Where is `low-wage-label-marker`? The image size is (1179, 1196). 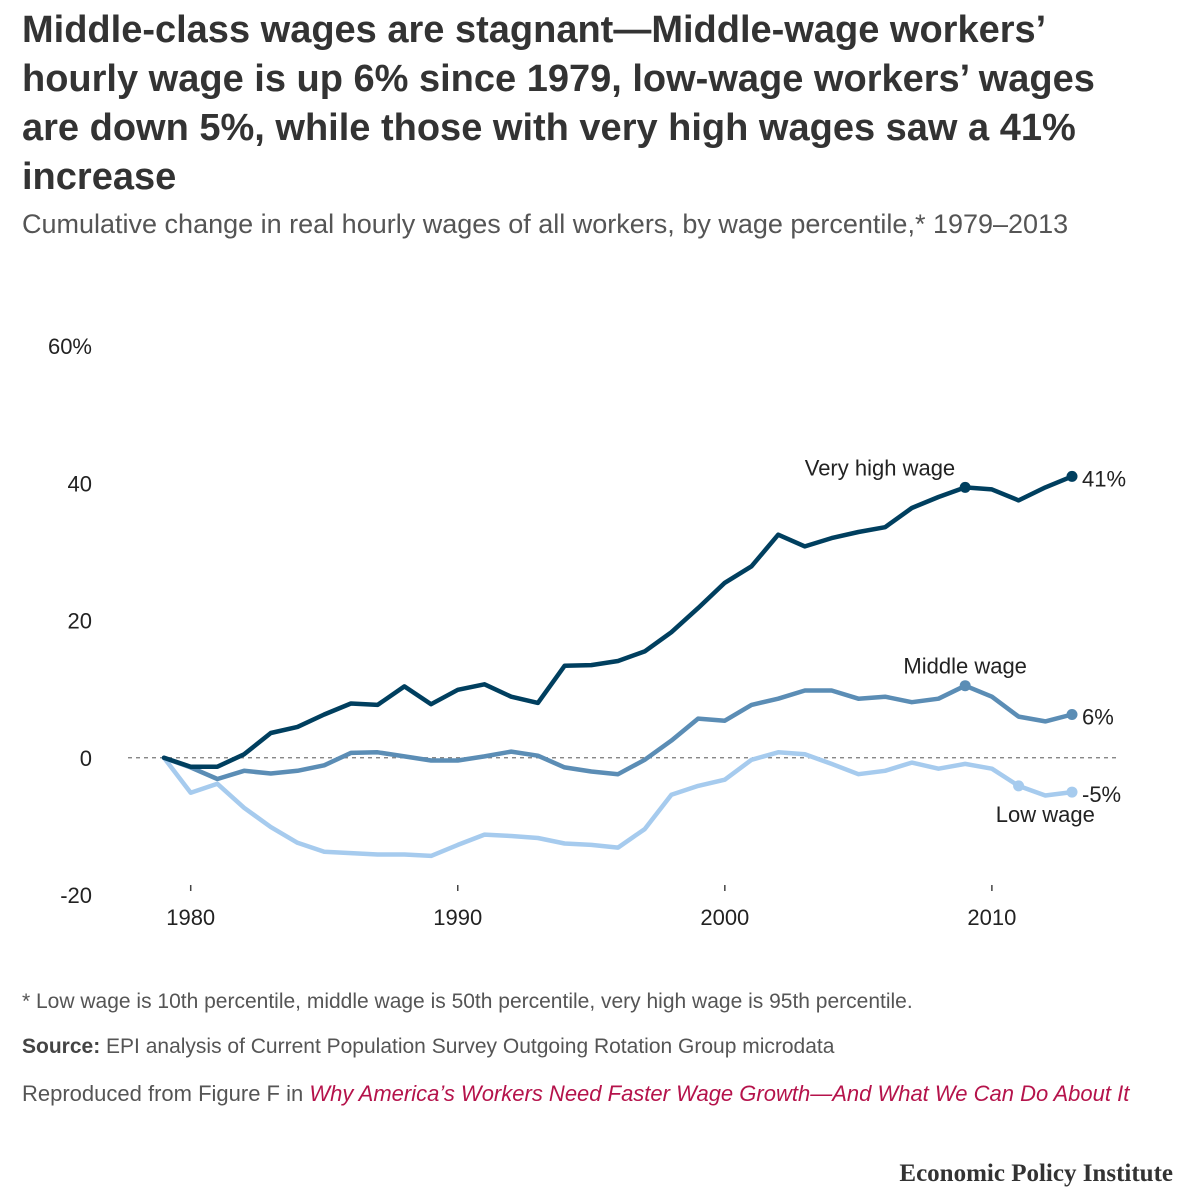
low-wage-label-marker is located at coordinates (1019, 786).